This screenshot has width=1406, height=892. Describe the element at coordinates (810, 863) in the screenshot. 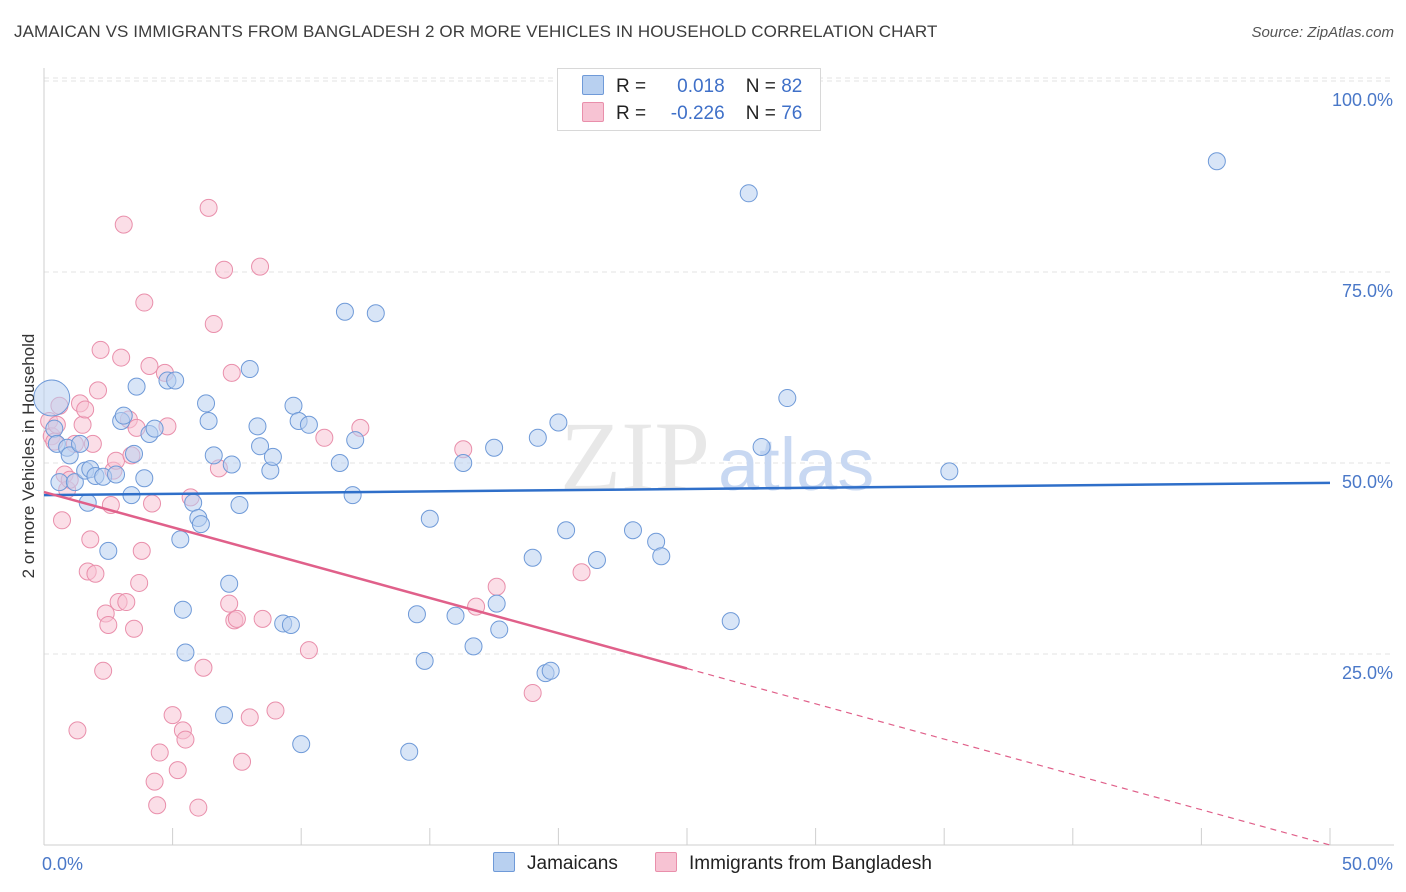

I see `bottom-legend-label-bangladesh: Immigrants from Bangladesh` at that location.